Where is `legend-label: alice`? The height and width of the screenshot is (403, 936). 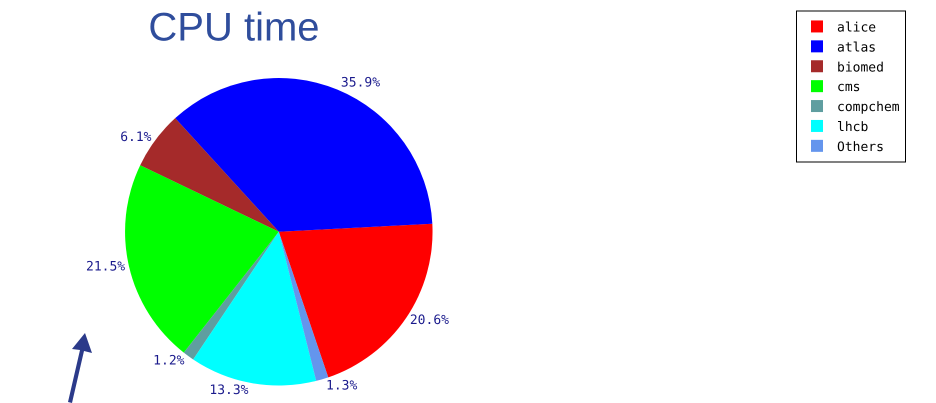 legend-label: alice is located at coordinates (856, 28).